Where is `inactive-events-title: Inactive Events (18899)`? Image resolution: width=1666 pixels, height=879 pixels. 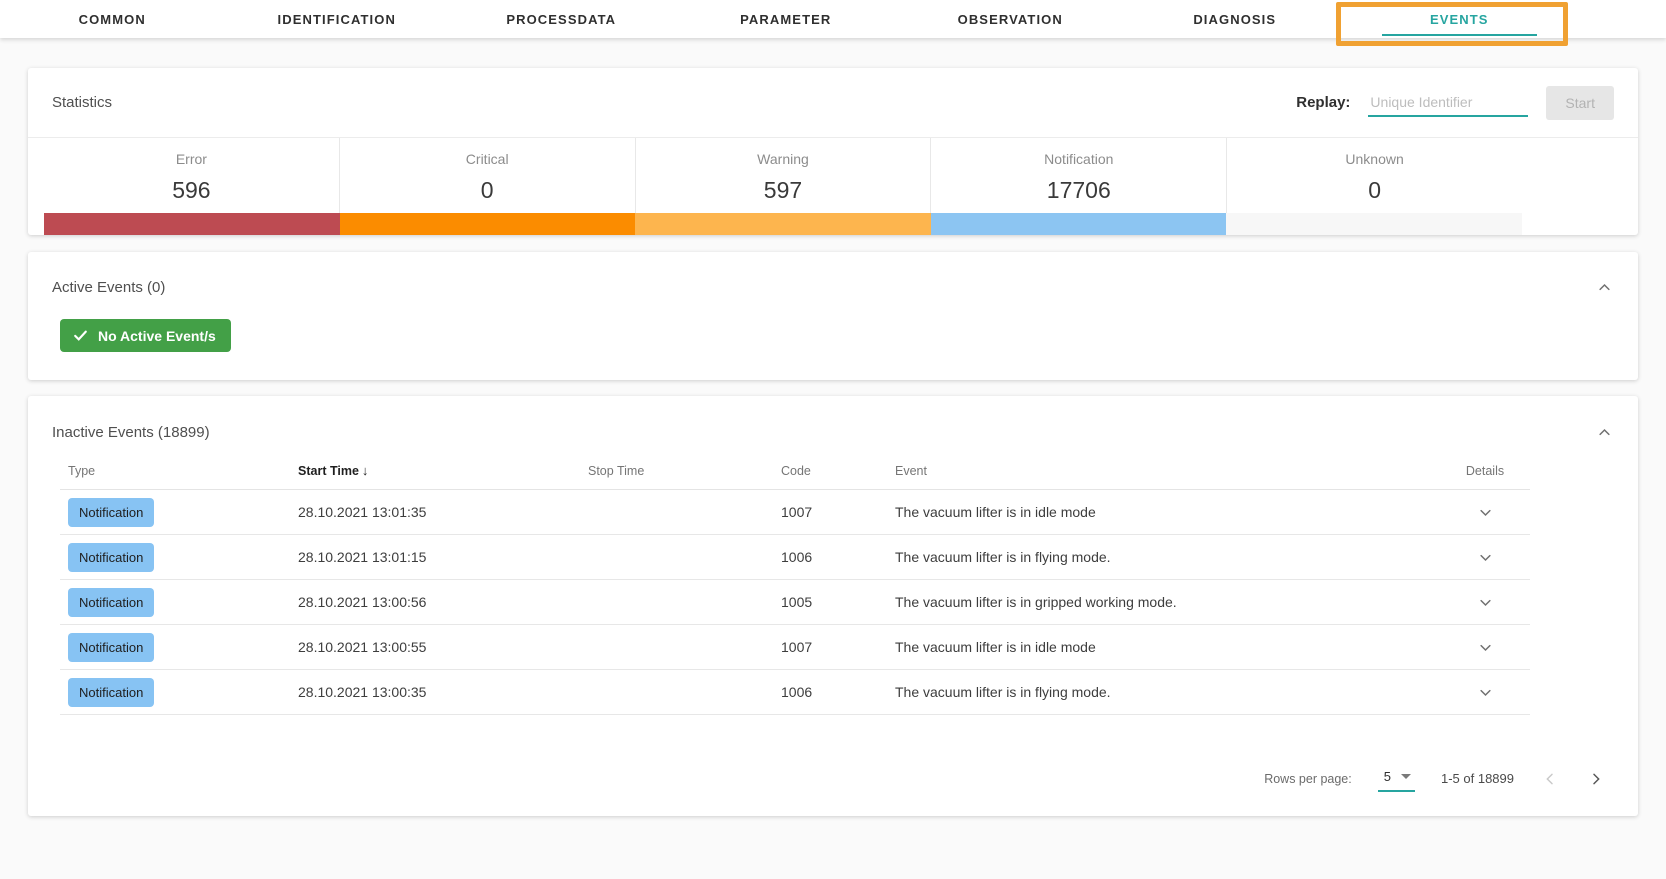
inactive-events-title: Inactive Events (18899) is located at coordinates (131, 432).